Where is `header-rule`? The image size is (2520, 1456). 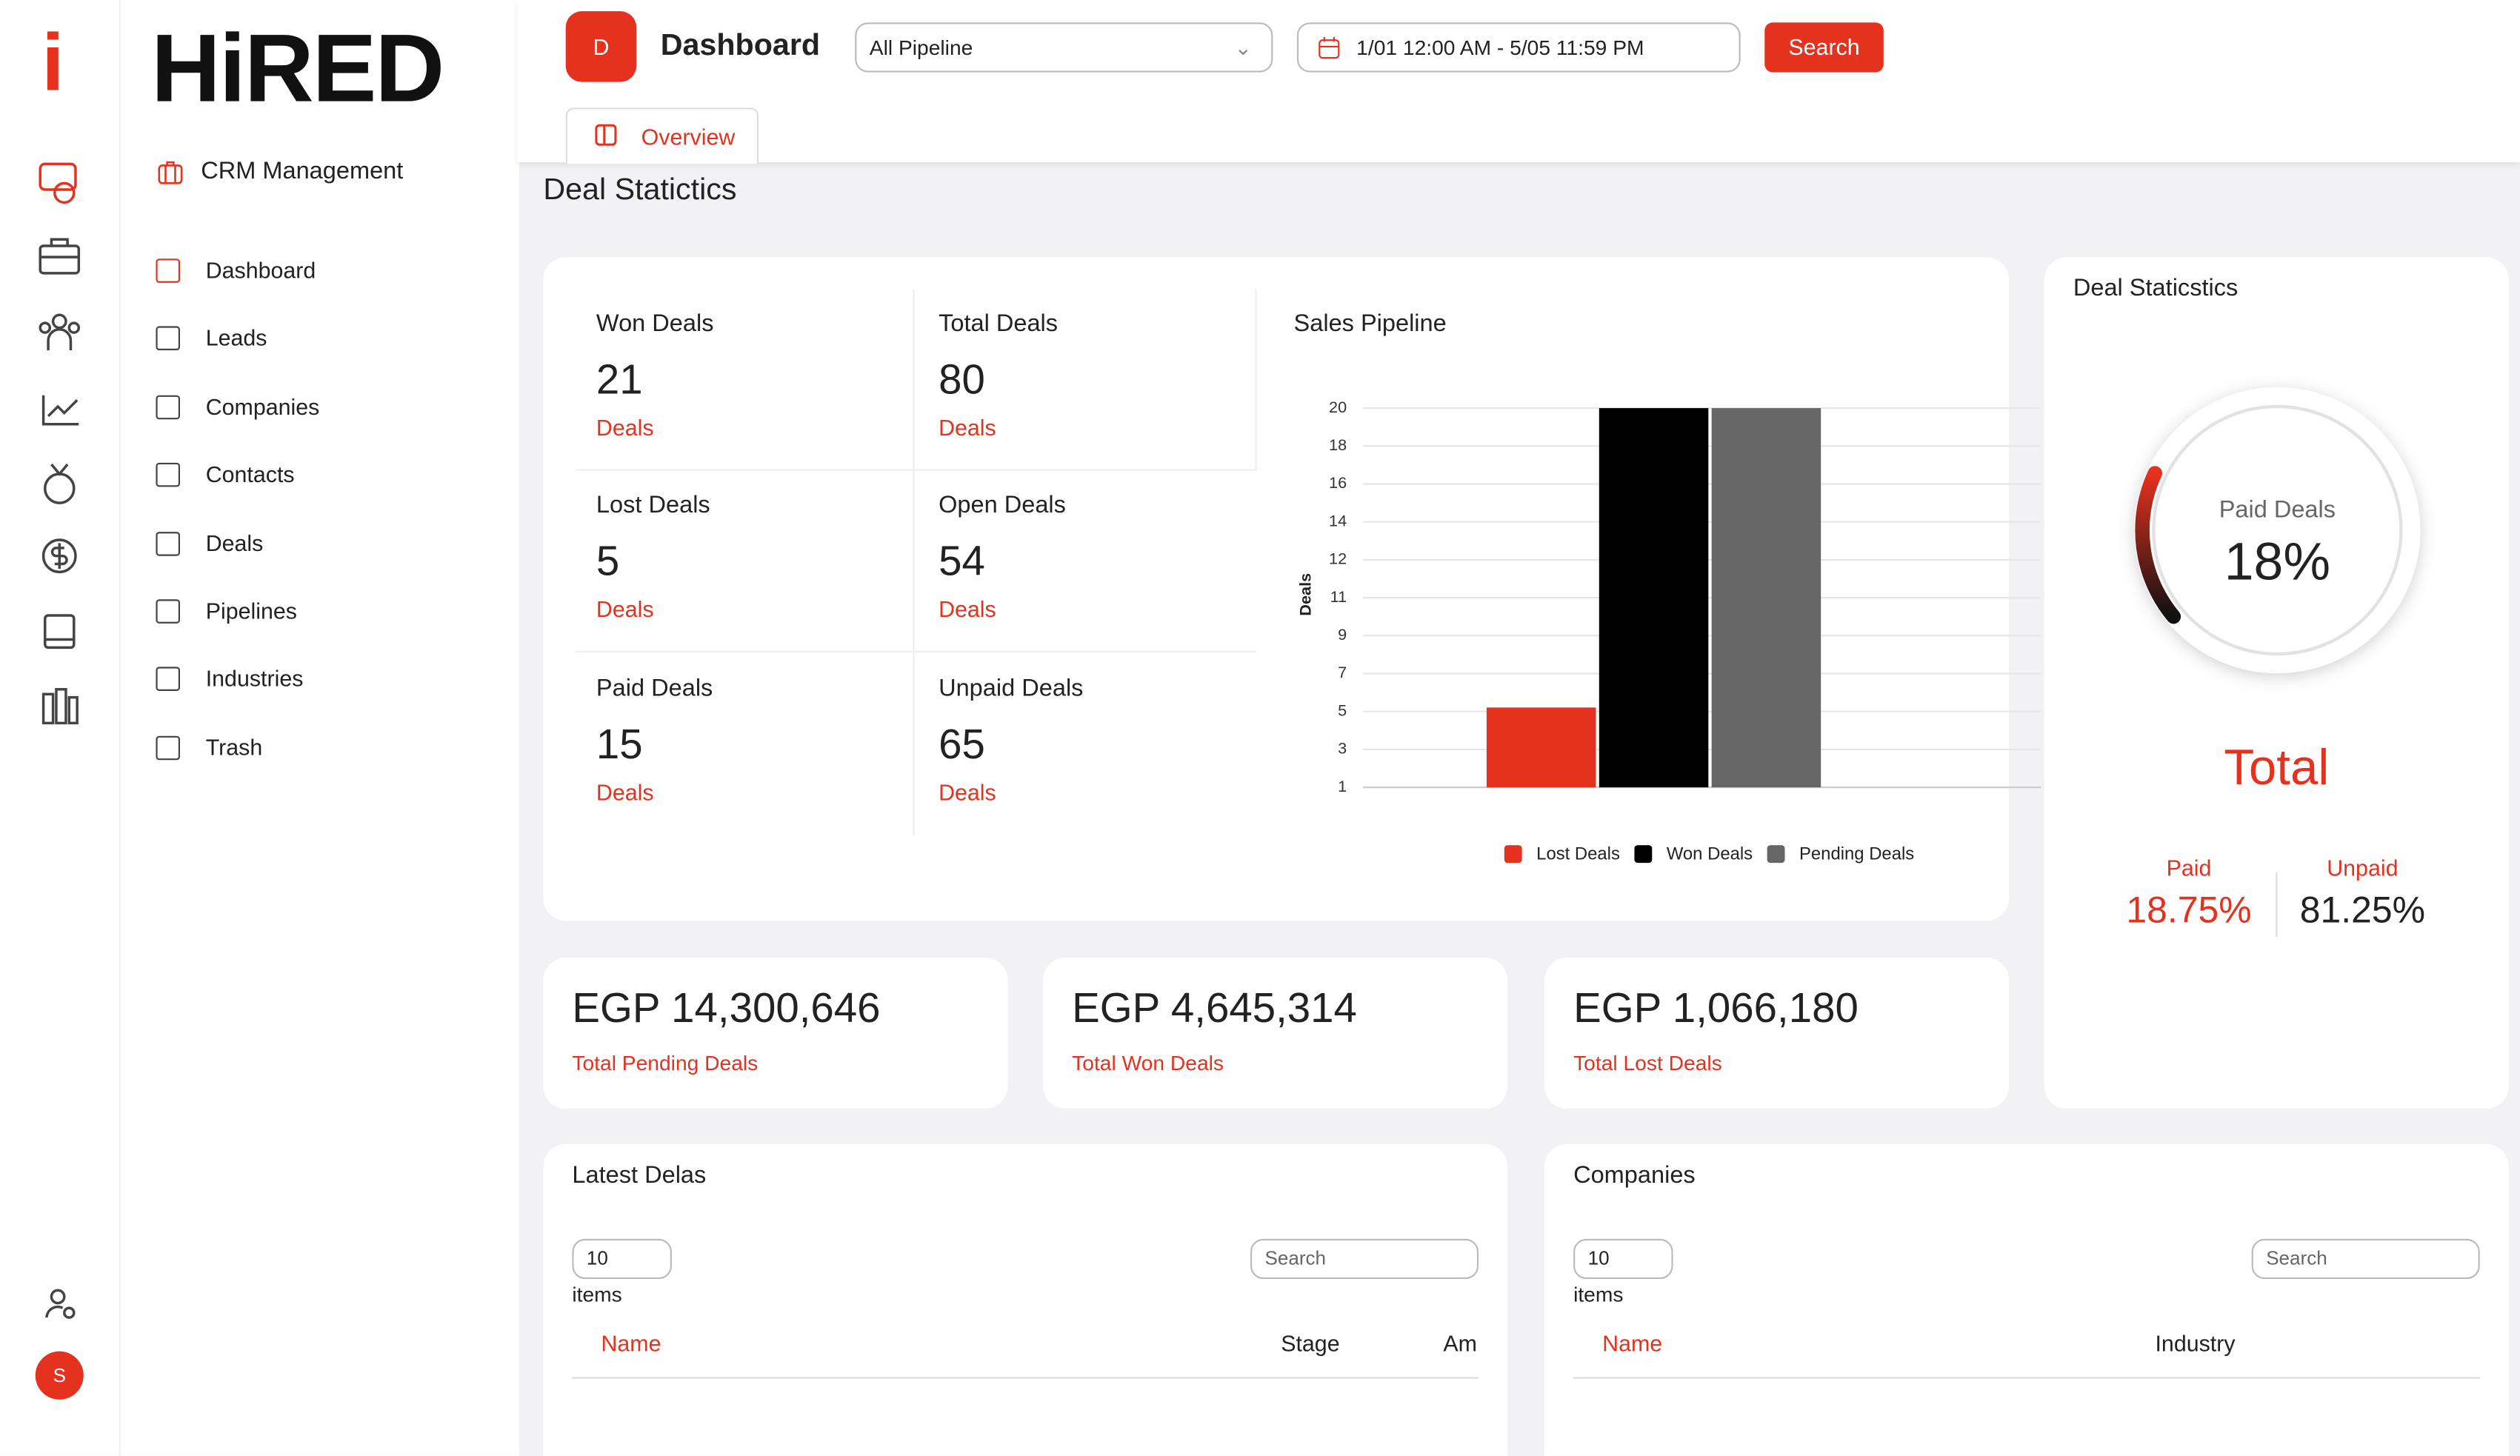 header-rule is located at coordinates (2026, 1378).